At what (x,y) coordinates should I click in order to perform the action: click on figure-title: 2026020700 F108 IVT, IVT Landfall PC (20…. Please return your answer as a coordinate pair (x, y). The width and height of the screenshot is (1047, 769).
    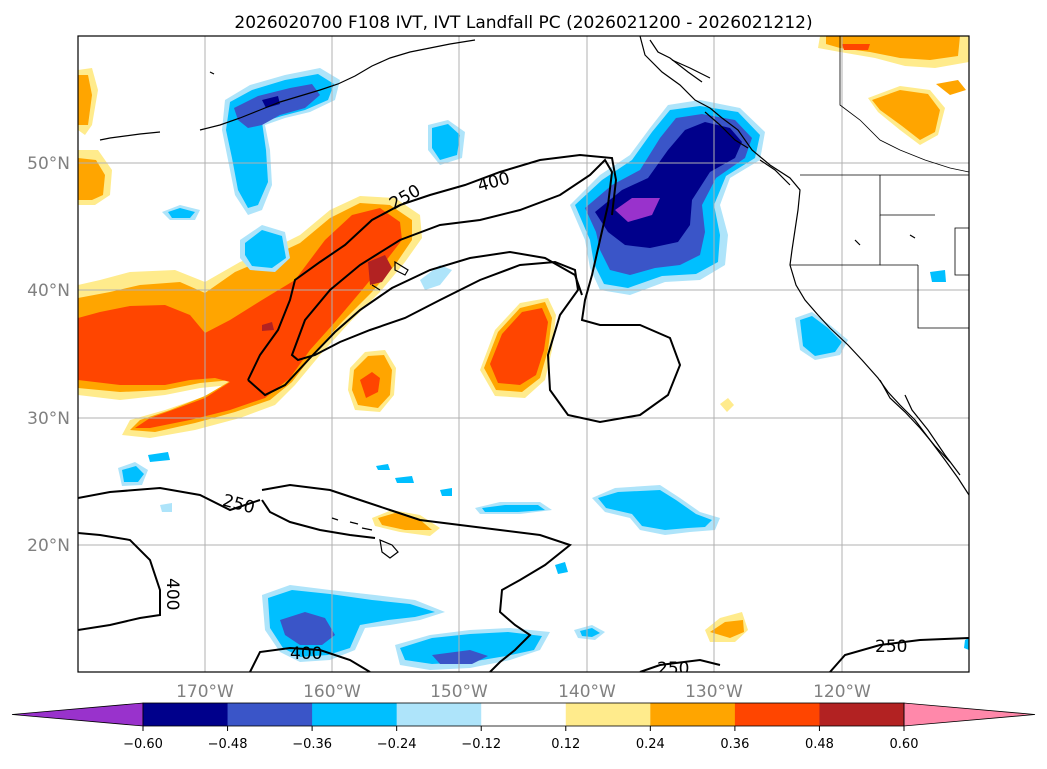
    Looking at the image, I should click on (523, 23).